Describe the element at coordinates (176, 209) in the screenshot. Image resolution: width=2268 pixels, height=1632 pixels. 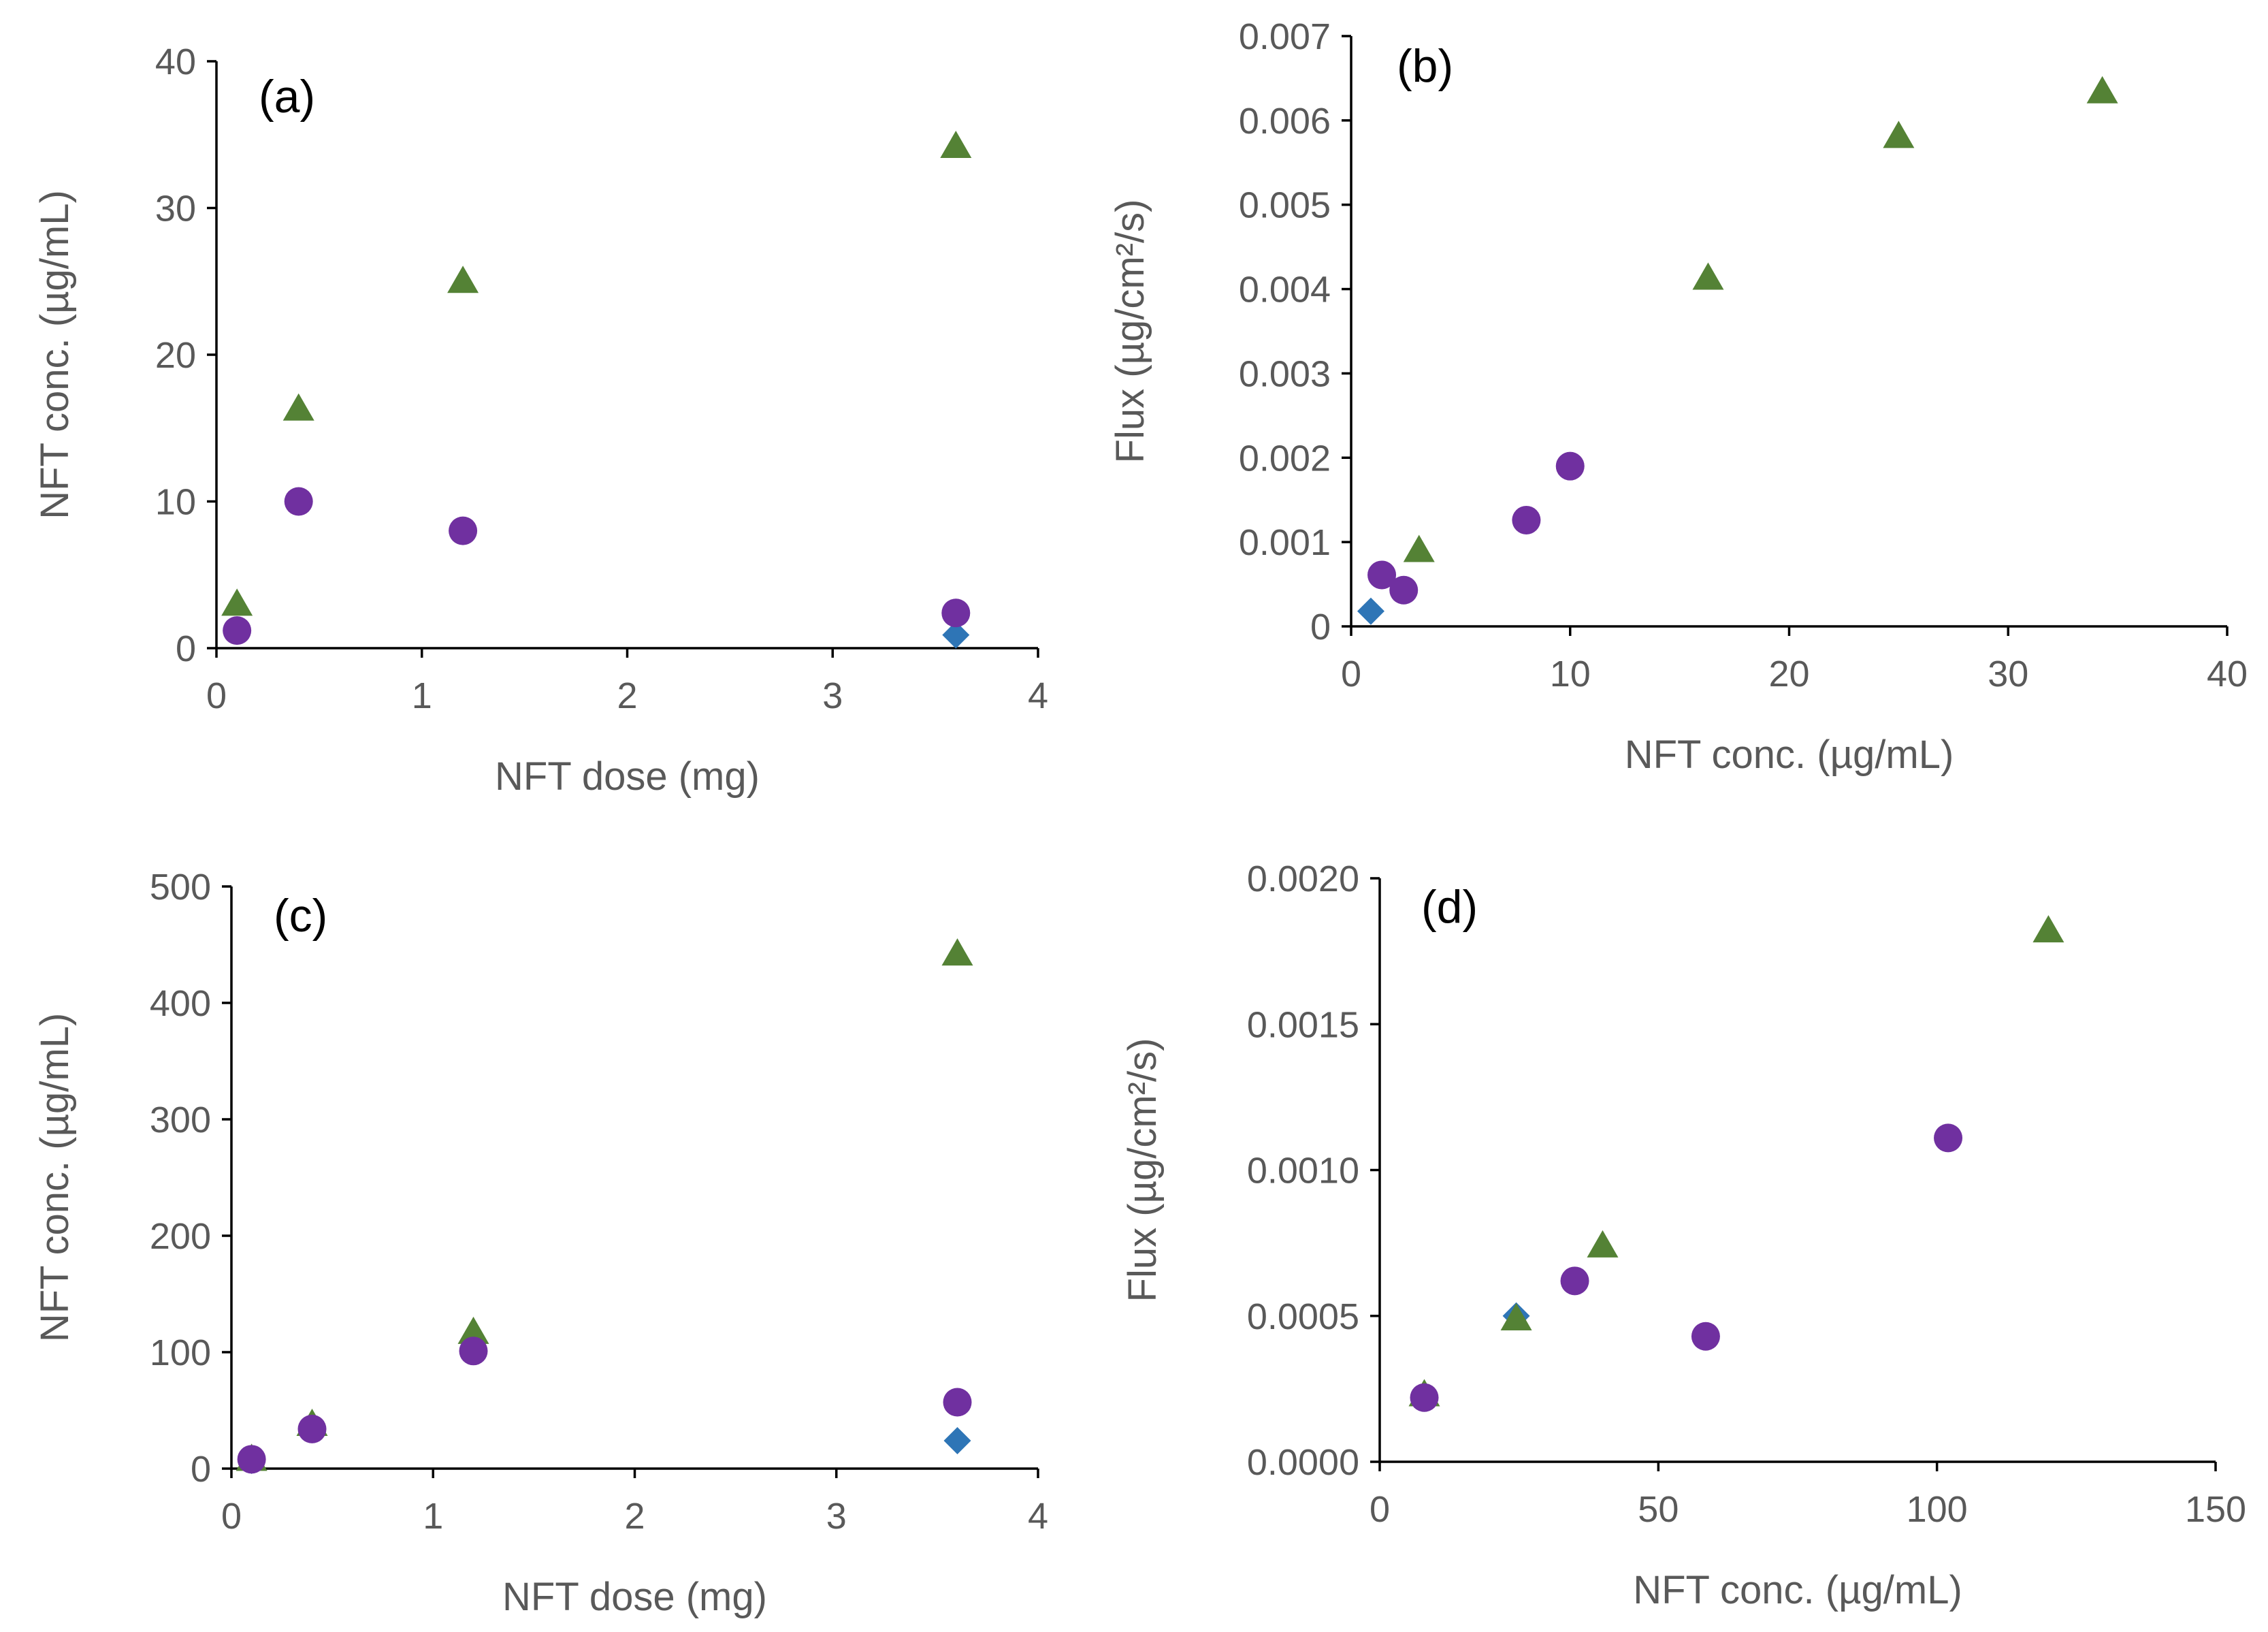
I see `y-tick-label: 30` at that location.